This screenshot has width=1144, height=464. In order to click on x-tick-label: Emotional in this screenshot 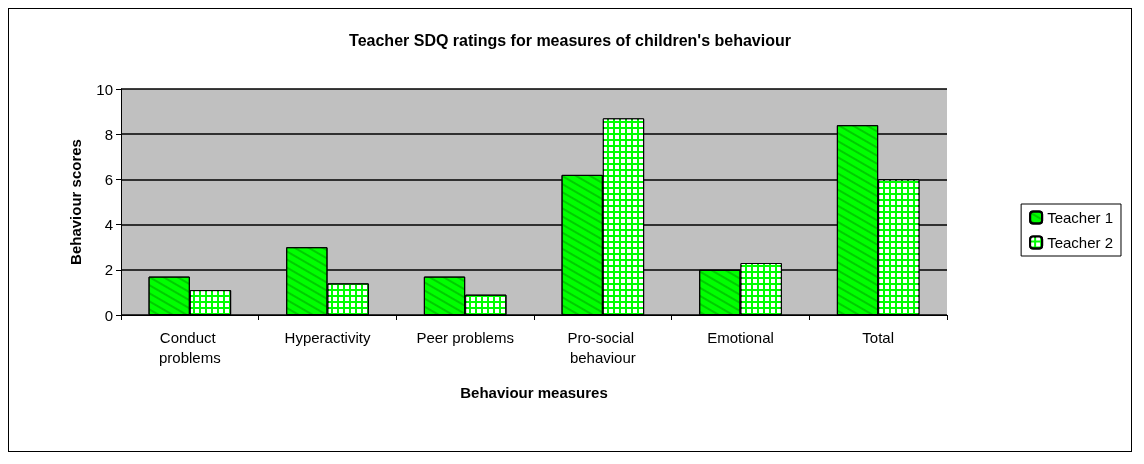, I will do `click(740, 337)`.